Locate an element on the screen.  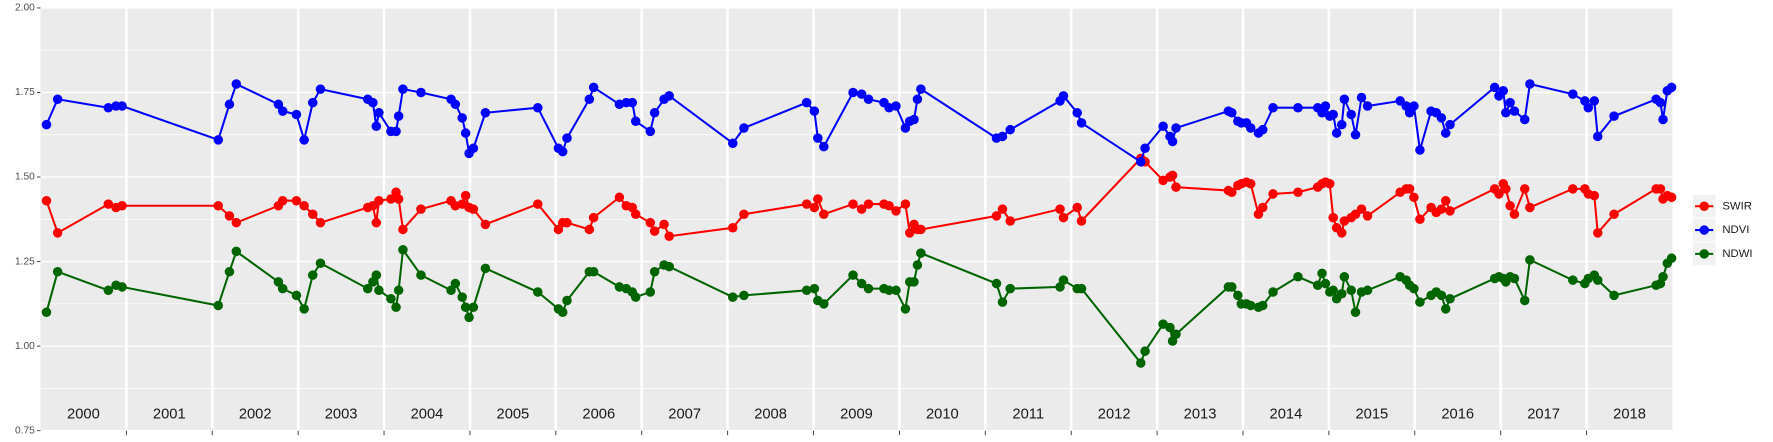
year-label: 2004 is located at coordinates (427, 415).